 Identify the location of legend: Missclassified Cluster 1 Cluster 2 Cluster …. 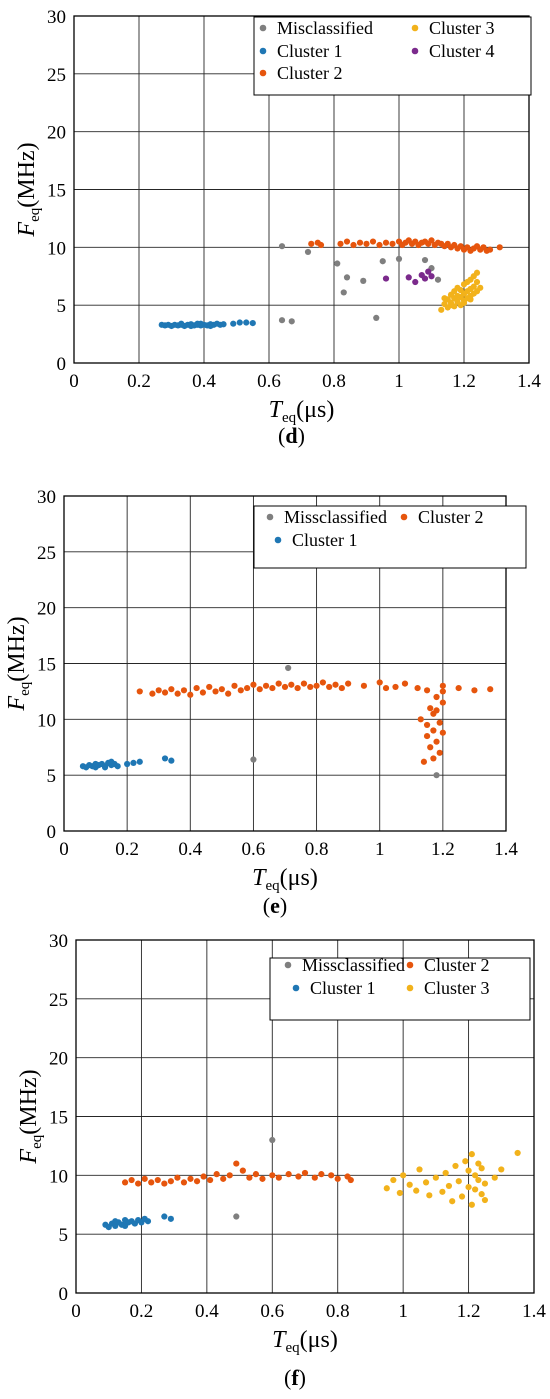
(400, 988).